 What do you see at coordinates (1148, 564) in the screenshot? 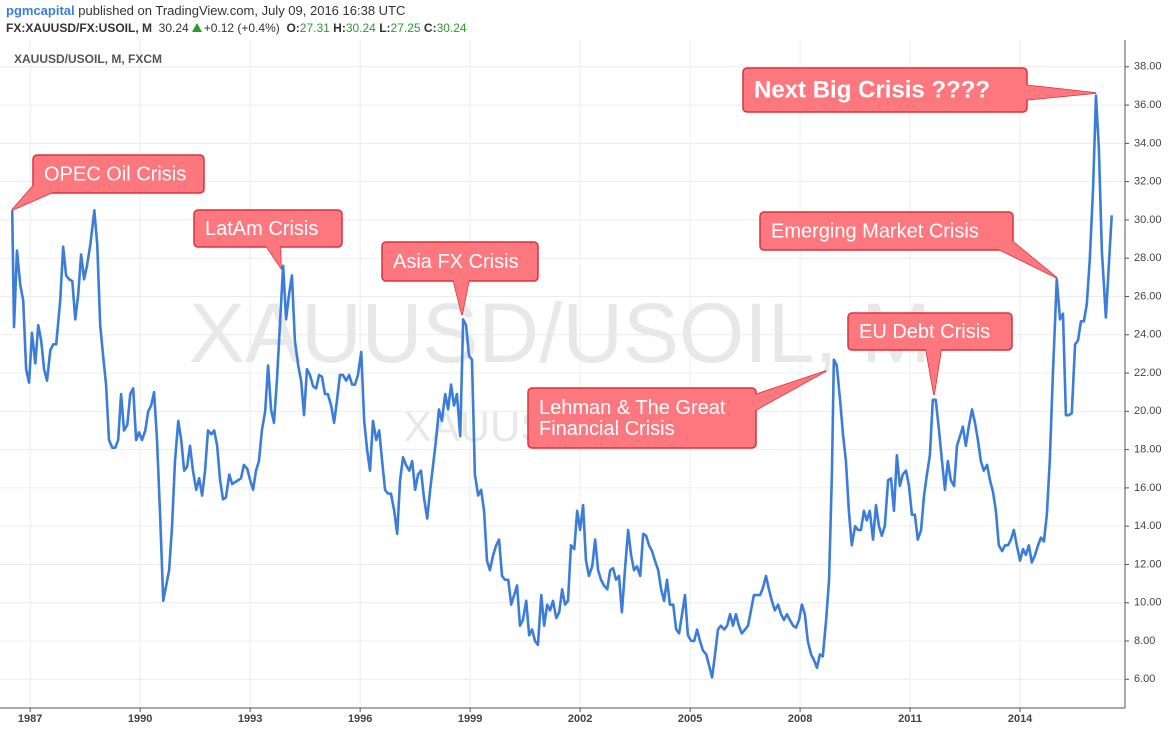
I see `y-tick-label: 12.00` at bounding box center [1148, 564].